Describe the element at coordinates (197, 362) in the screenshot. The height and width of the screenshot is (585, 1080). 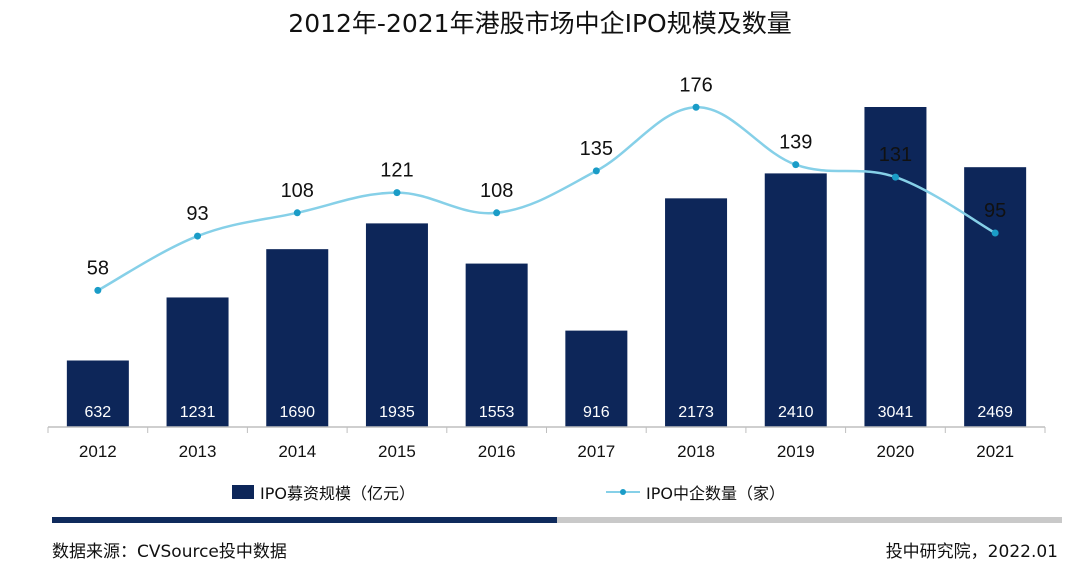
I see `bar-2013` at that location.